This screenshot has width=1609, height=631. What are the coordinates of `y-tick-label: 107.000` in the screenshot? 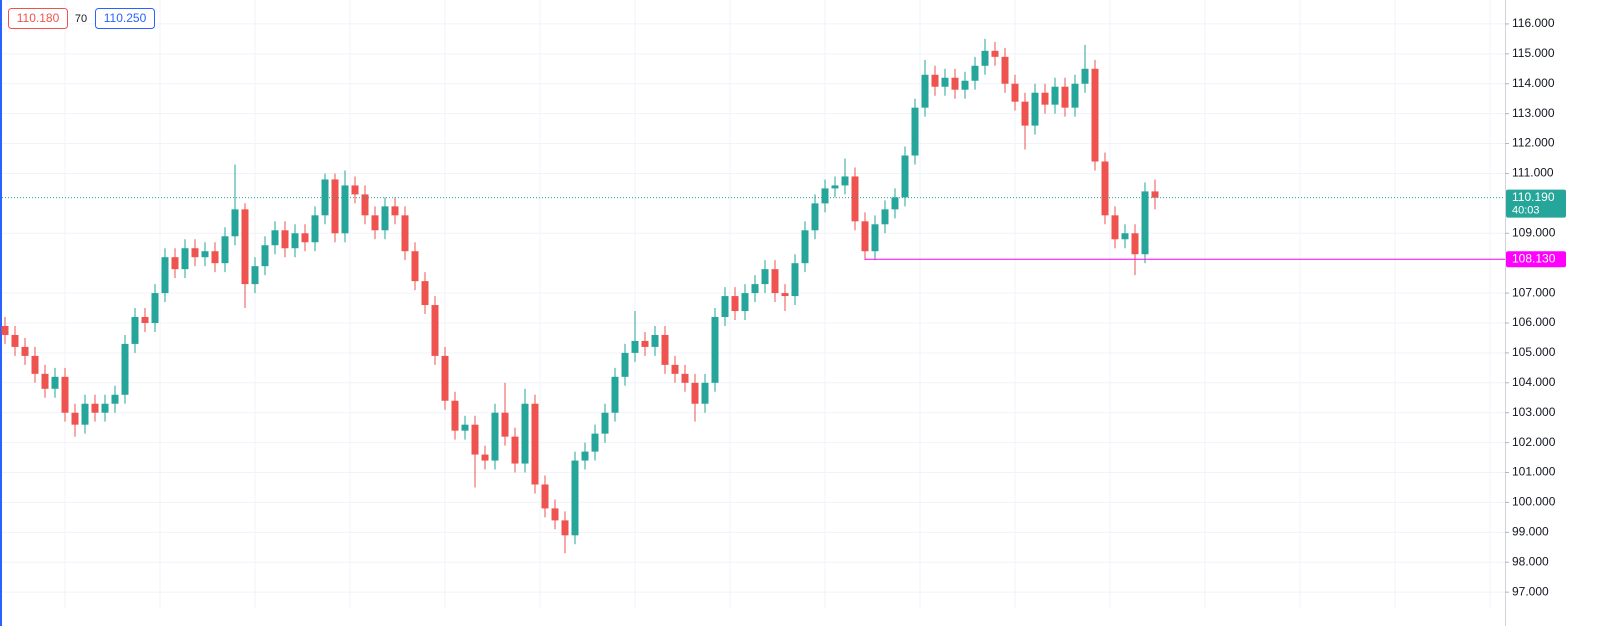 It's located at (1534, 292).